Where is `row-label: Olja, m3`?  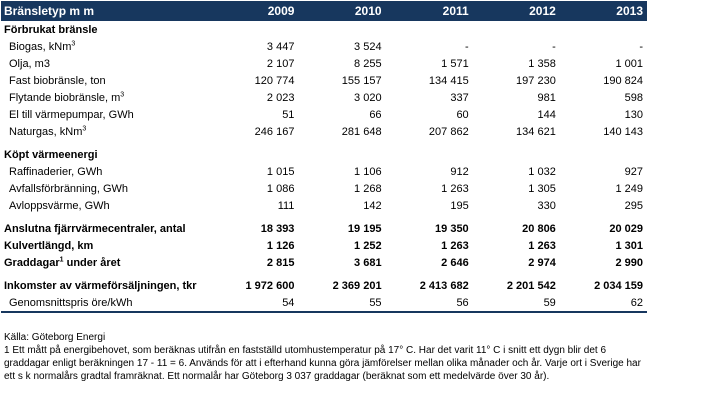
row-label: Olja, m3 is located at coordinates (29, 63).